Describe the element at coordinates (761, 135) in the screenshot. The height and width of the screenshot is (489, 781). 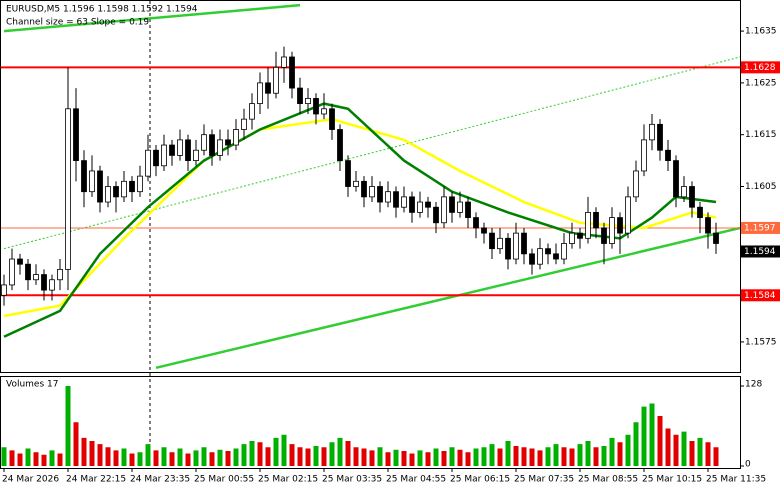
I see `y-tick-label: 1.1615` at that location.